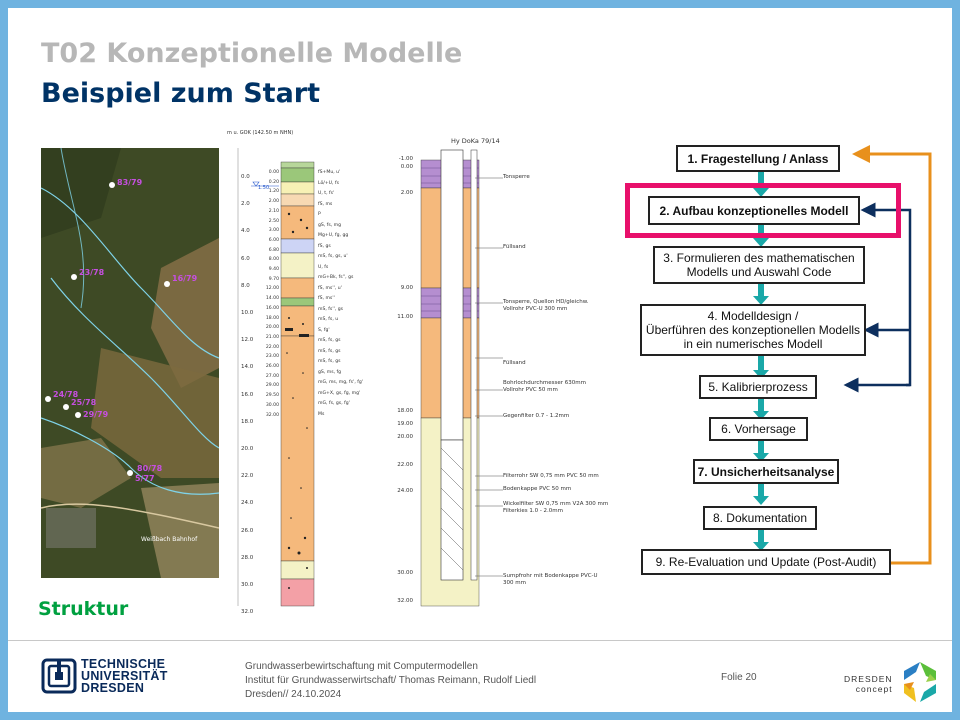  I want to click on layer-depth: 16.00, so click(272, 308).